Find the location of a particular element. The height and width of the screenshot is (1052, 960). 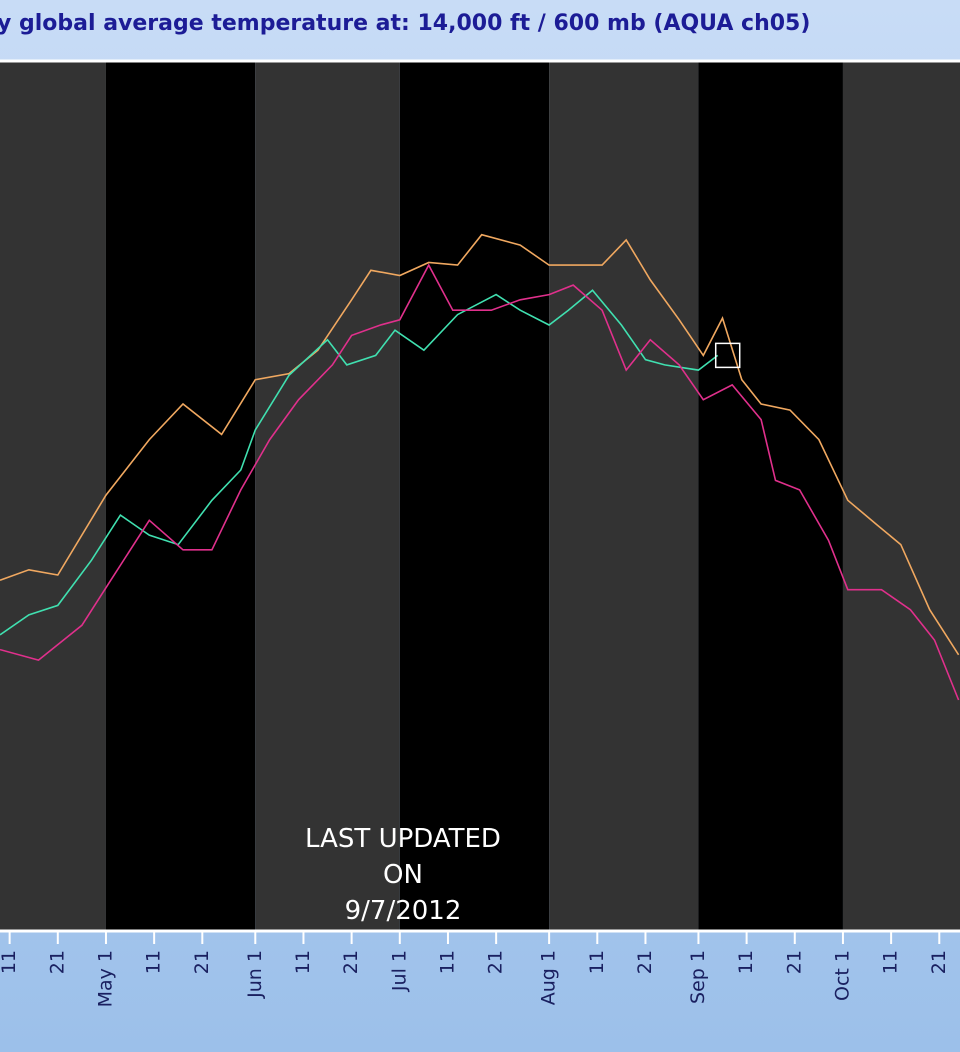

x-tick-label: Jun 1 is located at coordinates (255, 974).